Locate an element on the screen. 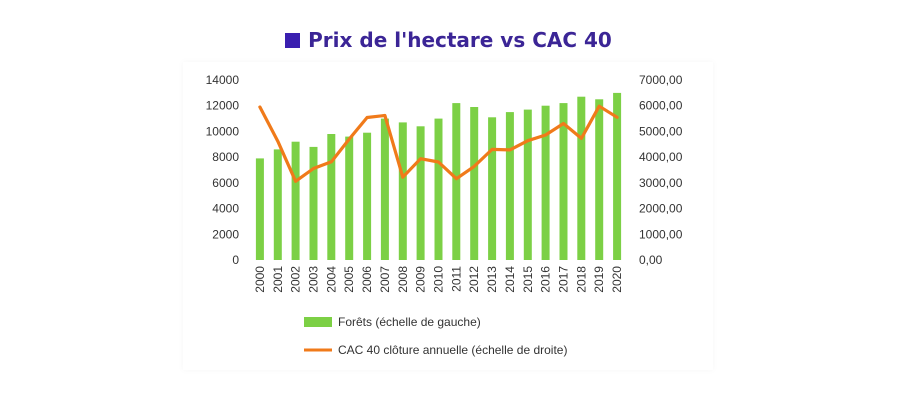 The image size is (897, 400). right-tick-label: 3000,00 is located at coordinates (661, 183).